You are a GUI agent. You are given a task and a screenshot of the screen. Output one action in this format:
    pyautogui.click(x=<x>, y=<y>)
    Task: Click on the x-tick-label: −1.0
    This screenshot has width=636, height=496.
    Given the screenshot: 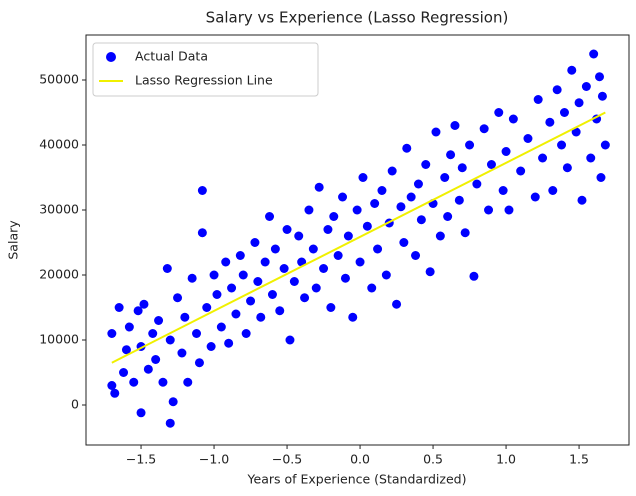 What is the action you would take?
    pyautogui.click(x=214, y=459)
    